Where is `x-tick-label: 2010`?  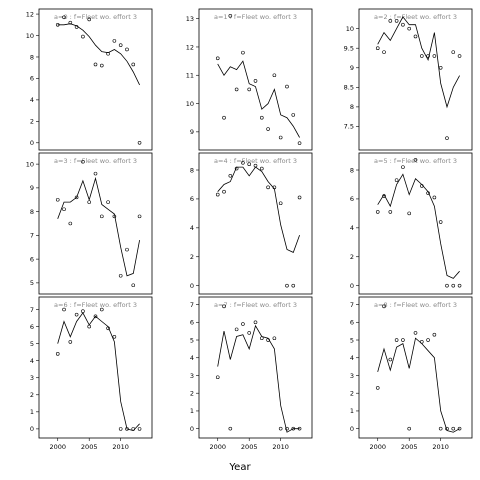
x-tick-label: 2010 is located at coordinates (440, 447).